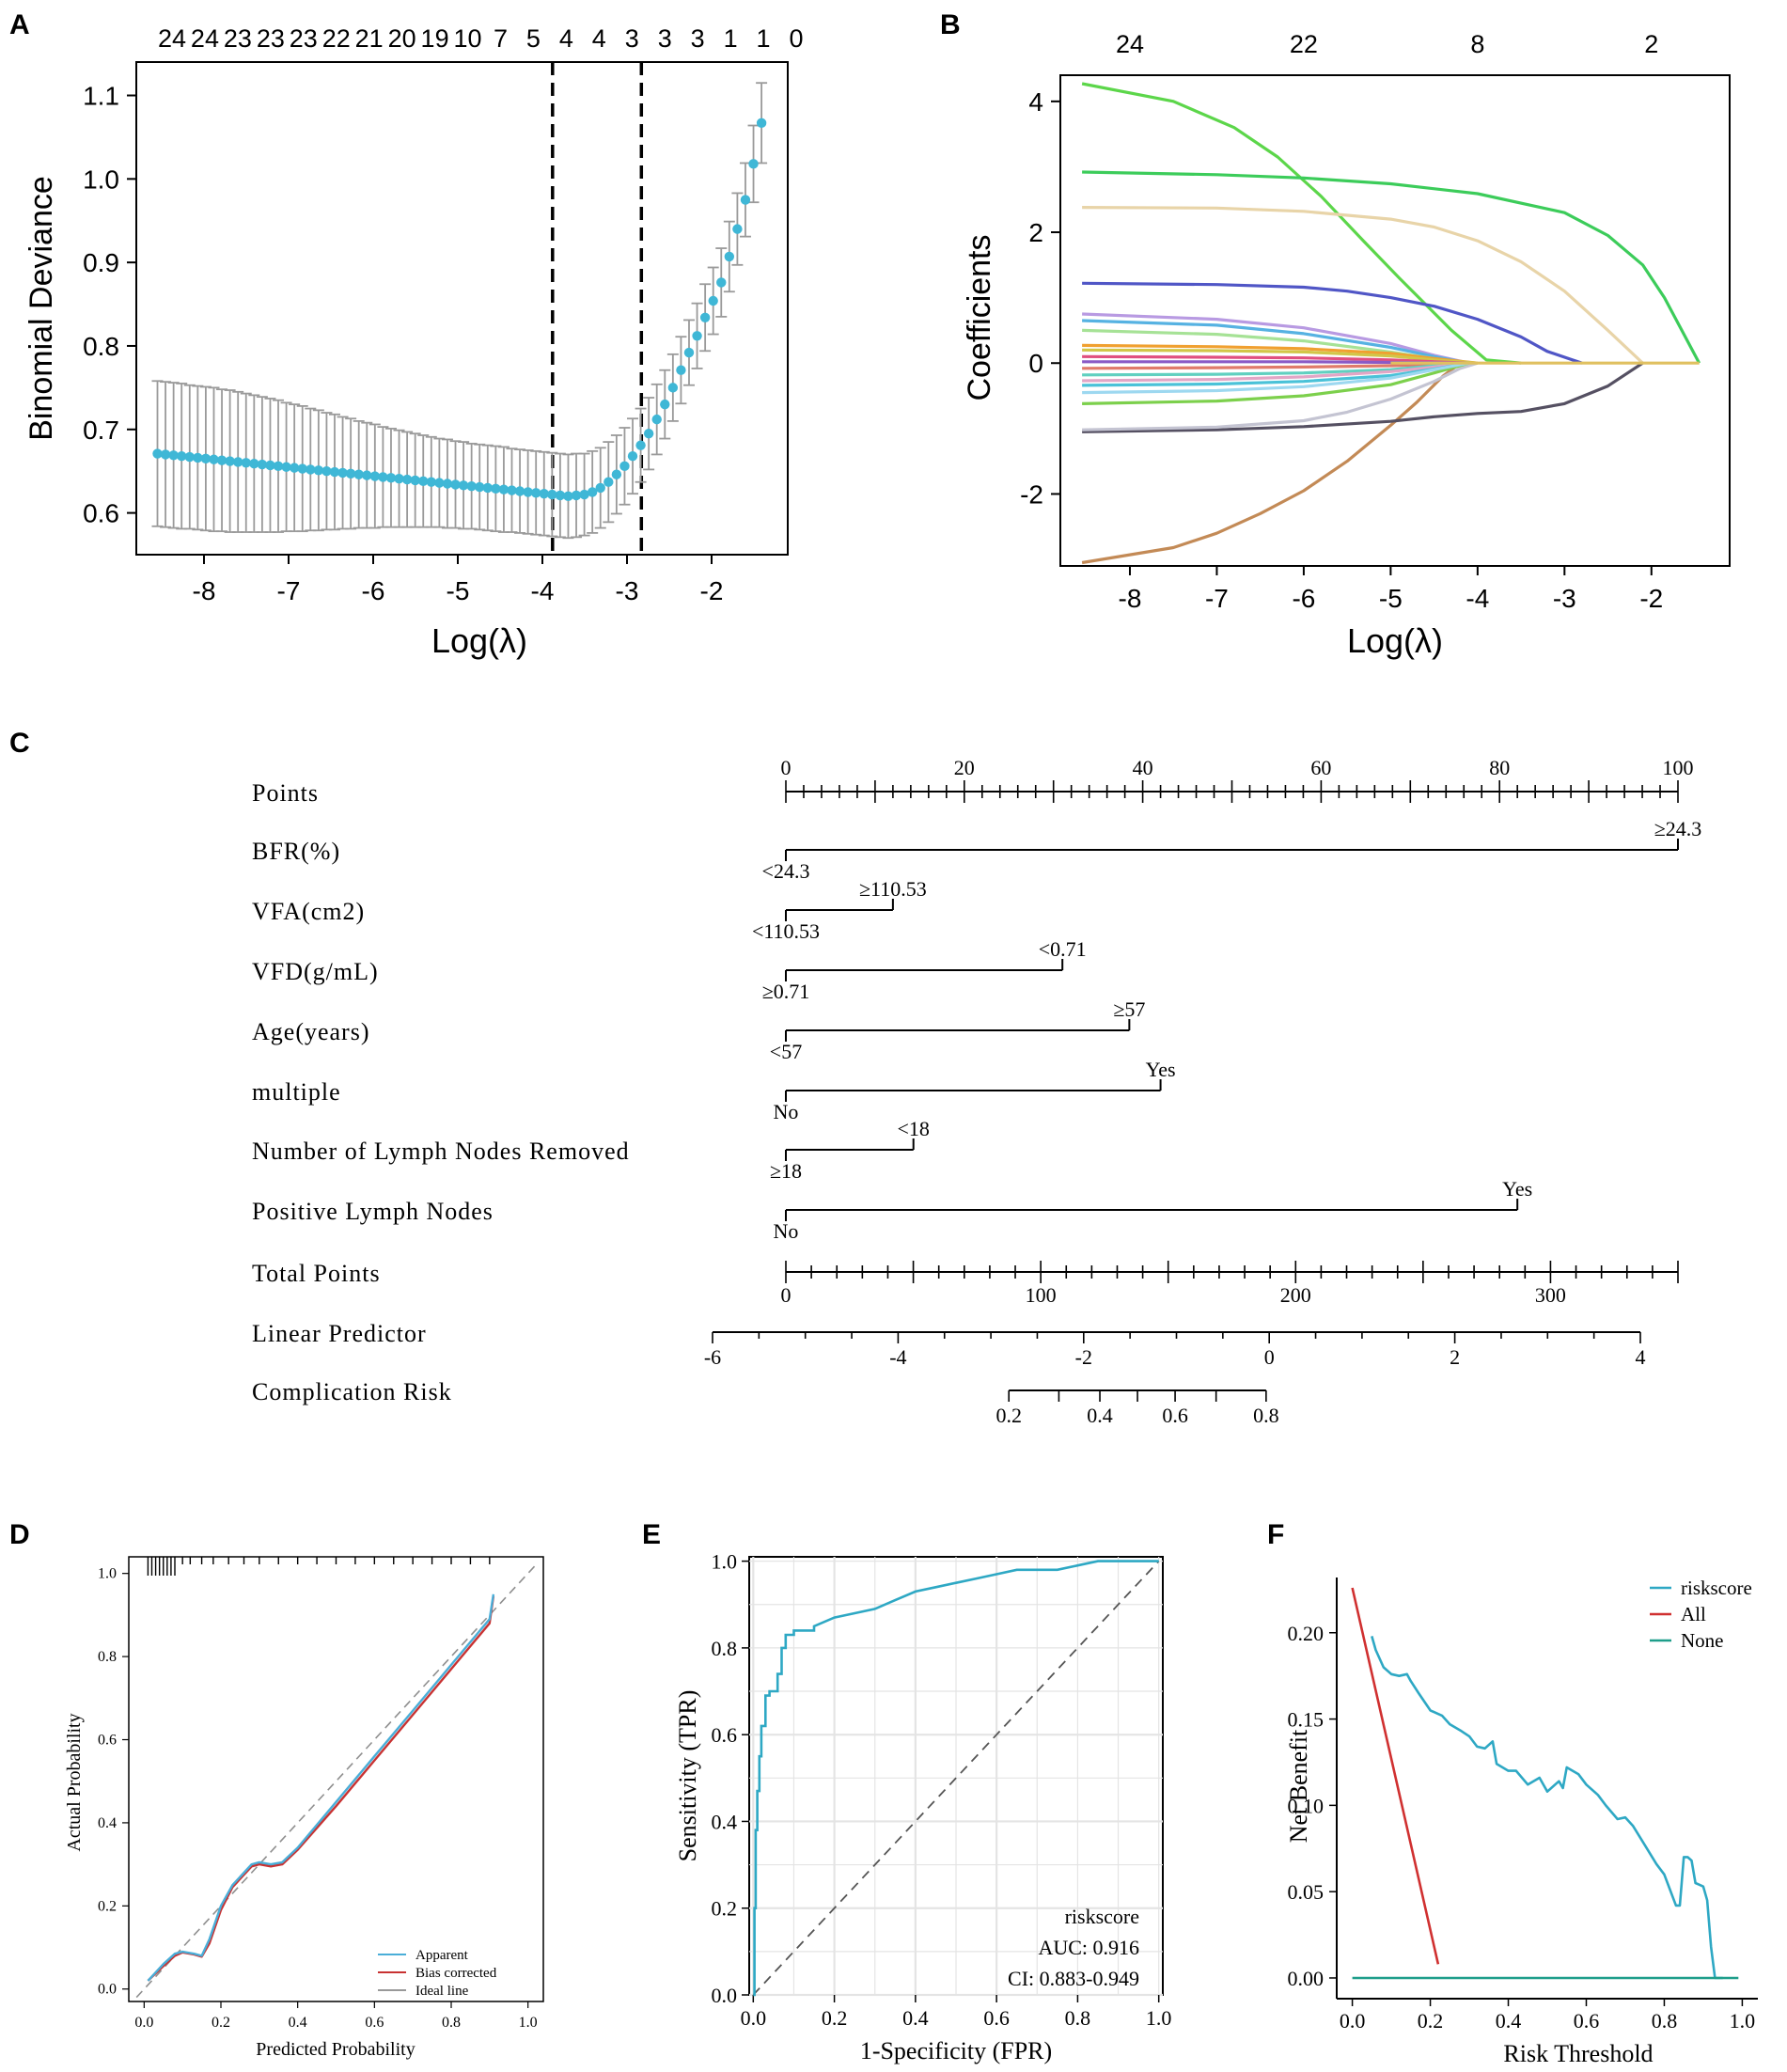 This screenshot has width=1787, height=2072. Describe the element at coordinates (296, 851) in the screenshot. I see `nomogram-row-label: BFR(%)` at that location.